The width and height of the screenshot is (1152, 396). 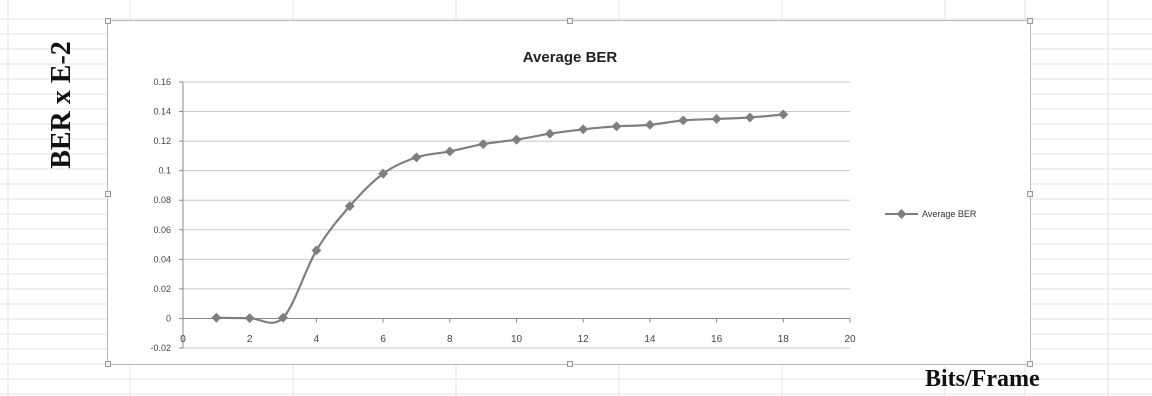 What do you see at coordinates (183, 339) in the screenshot?
I see `x-tick-label: 0` at bounding box center [183, 339].